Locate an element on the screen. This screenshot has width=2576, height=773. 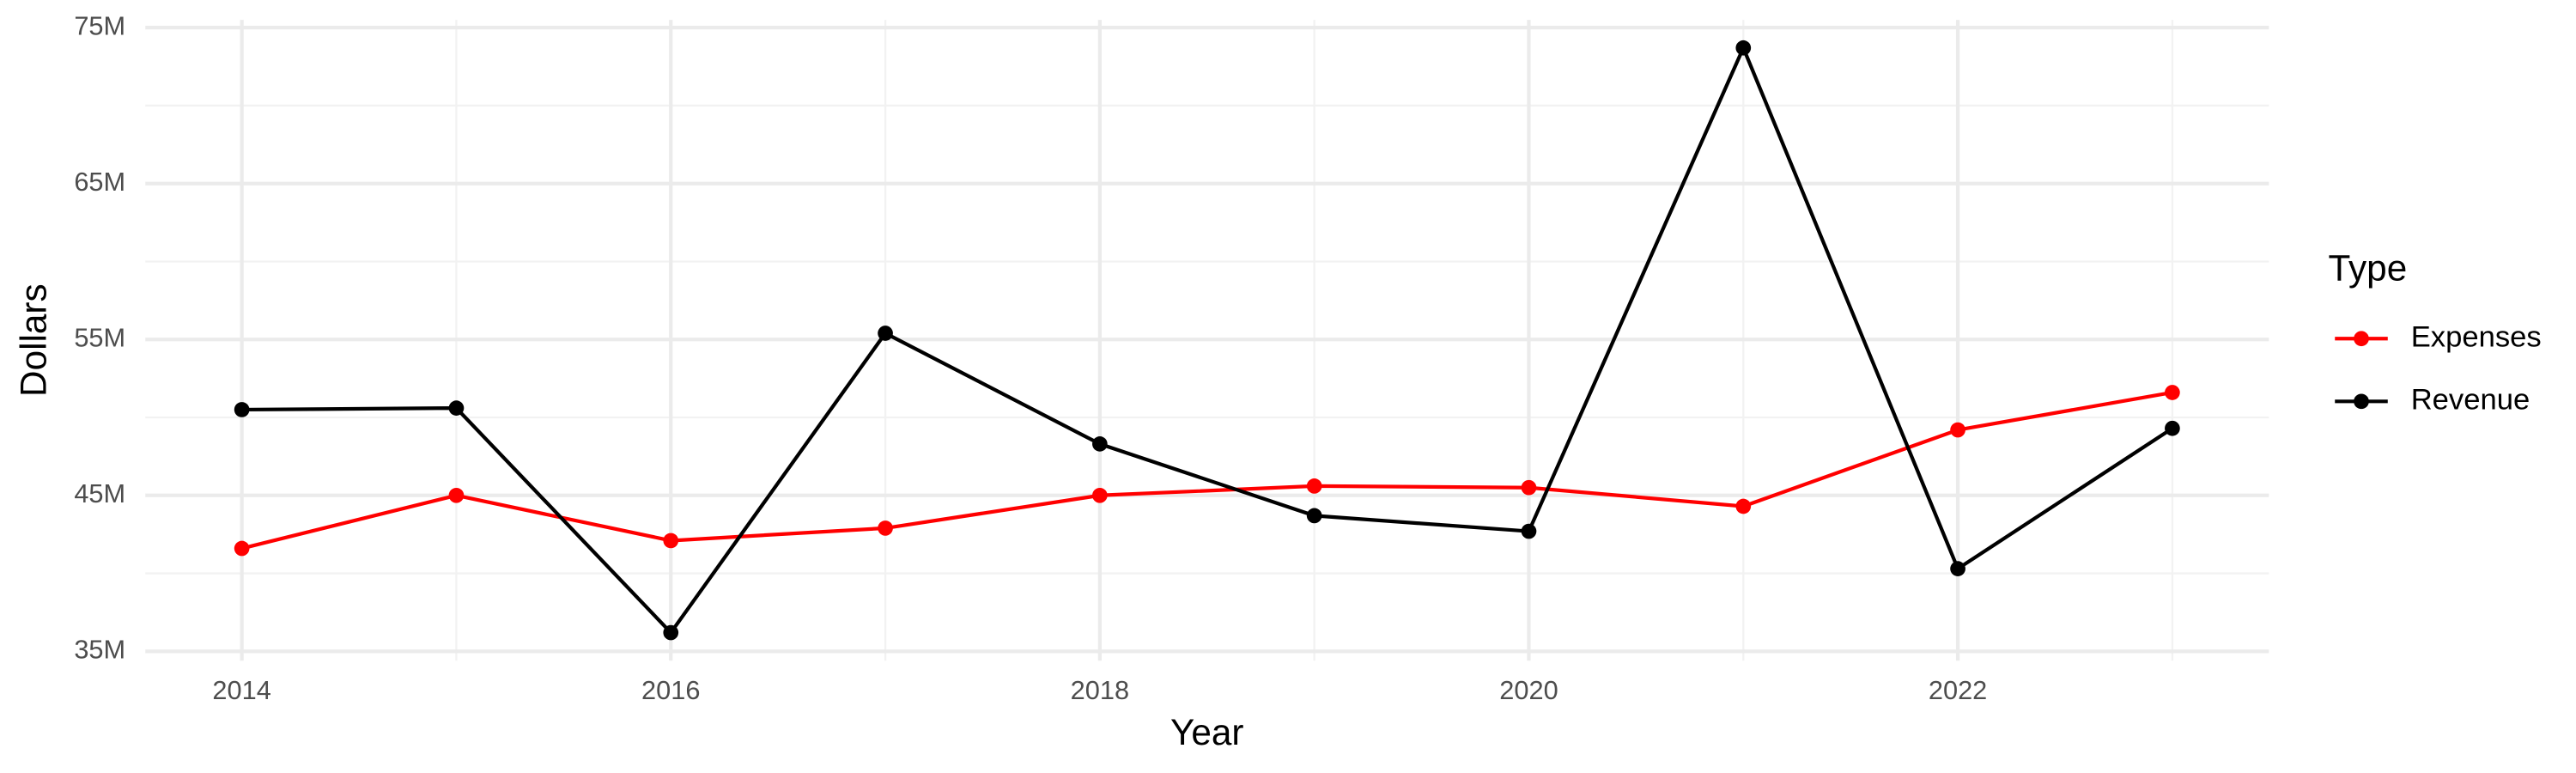
y-tick-label: 45M is located at coordinates (99, 493).